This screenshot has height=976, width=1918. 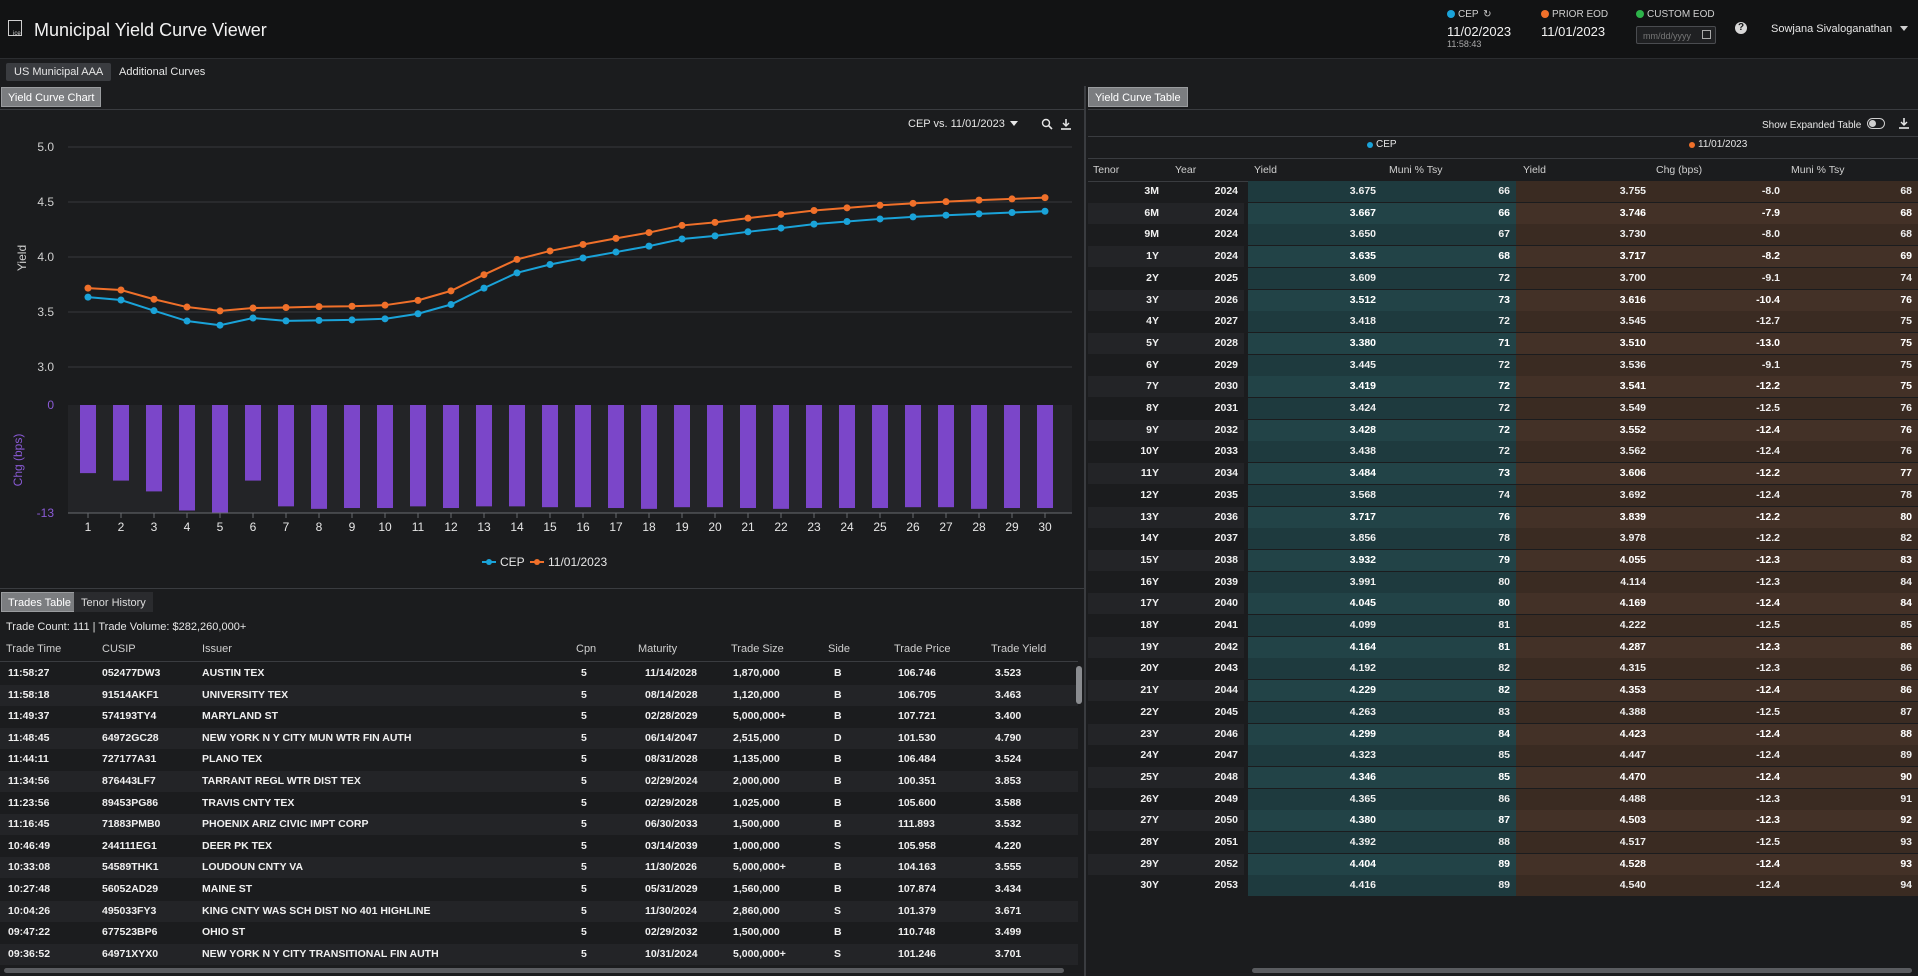 I want to click on tab-tenor-history: Tenor History, so click(x=113, y=602).